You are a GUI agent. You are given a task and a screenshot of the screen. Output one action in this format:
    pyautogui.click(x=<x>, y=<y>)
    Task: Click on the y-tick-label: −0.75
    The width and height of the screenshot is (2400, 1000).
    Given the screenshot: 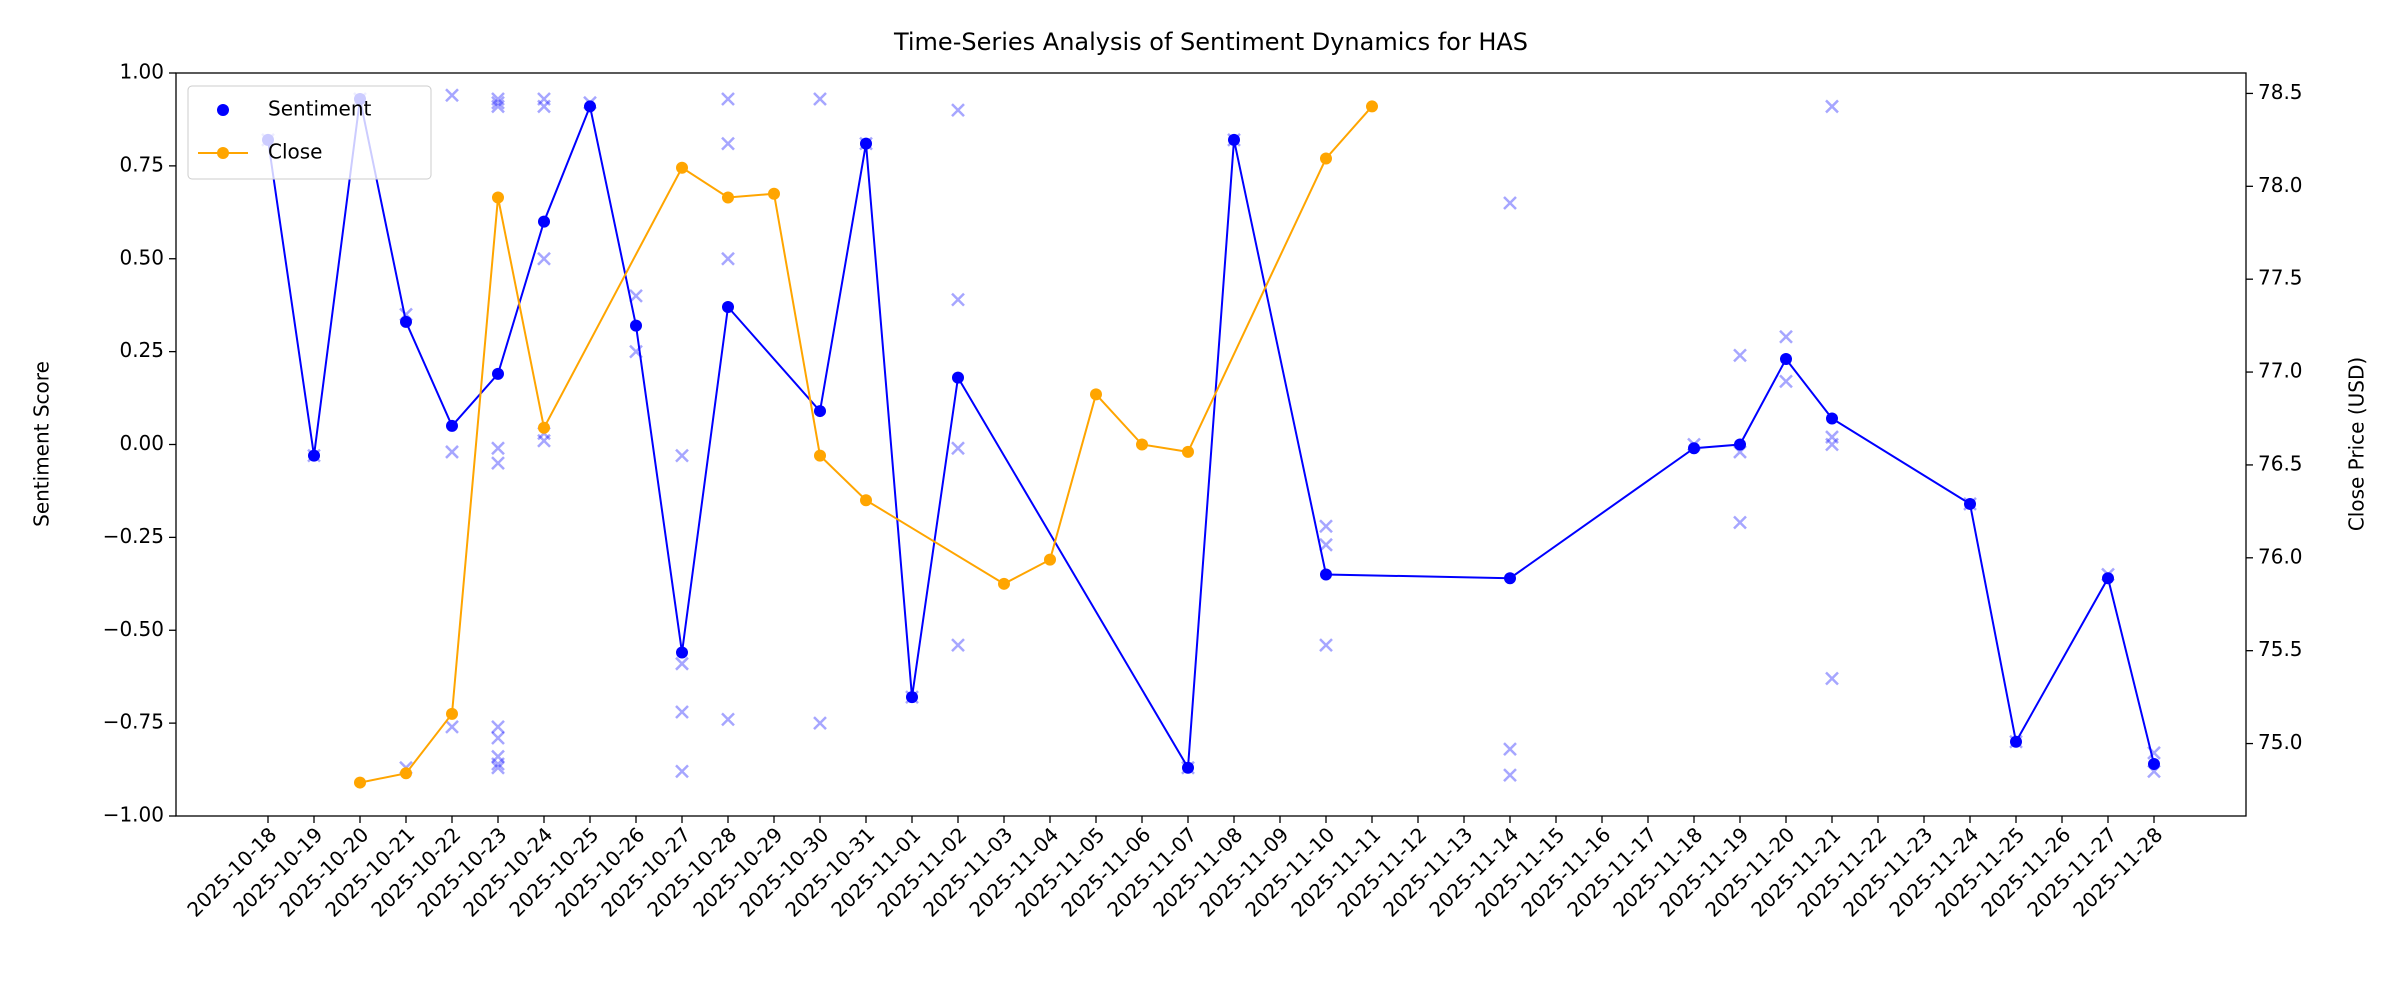 What is the action you would take?
    pyautogui.click(x=133, y=722)
    